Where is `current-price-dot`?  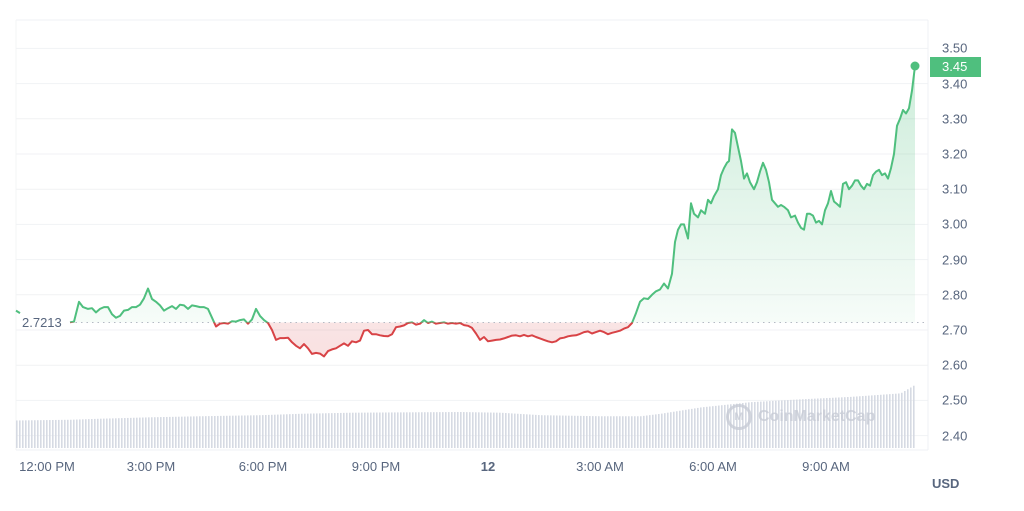
current-price-dot is located at coordinates (915, 66).